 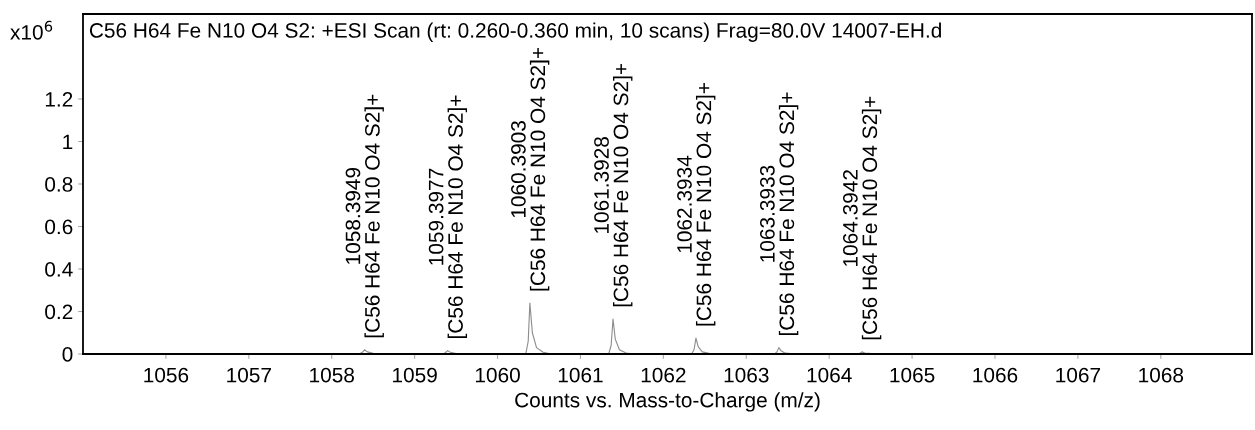 I want to click on x-tick-label: 1059, so click(x=415, y=375).